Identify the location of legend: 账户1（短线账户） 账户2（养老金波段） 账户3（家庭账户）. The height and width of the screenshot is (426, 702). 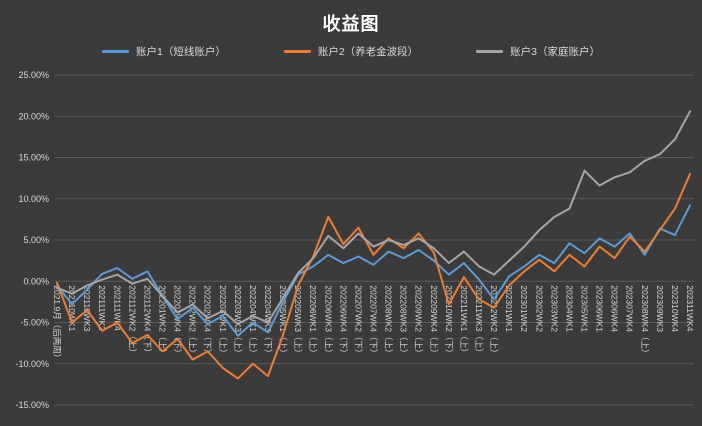
(351, 51).